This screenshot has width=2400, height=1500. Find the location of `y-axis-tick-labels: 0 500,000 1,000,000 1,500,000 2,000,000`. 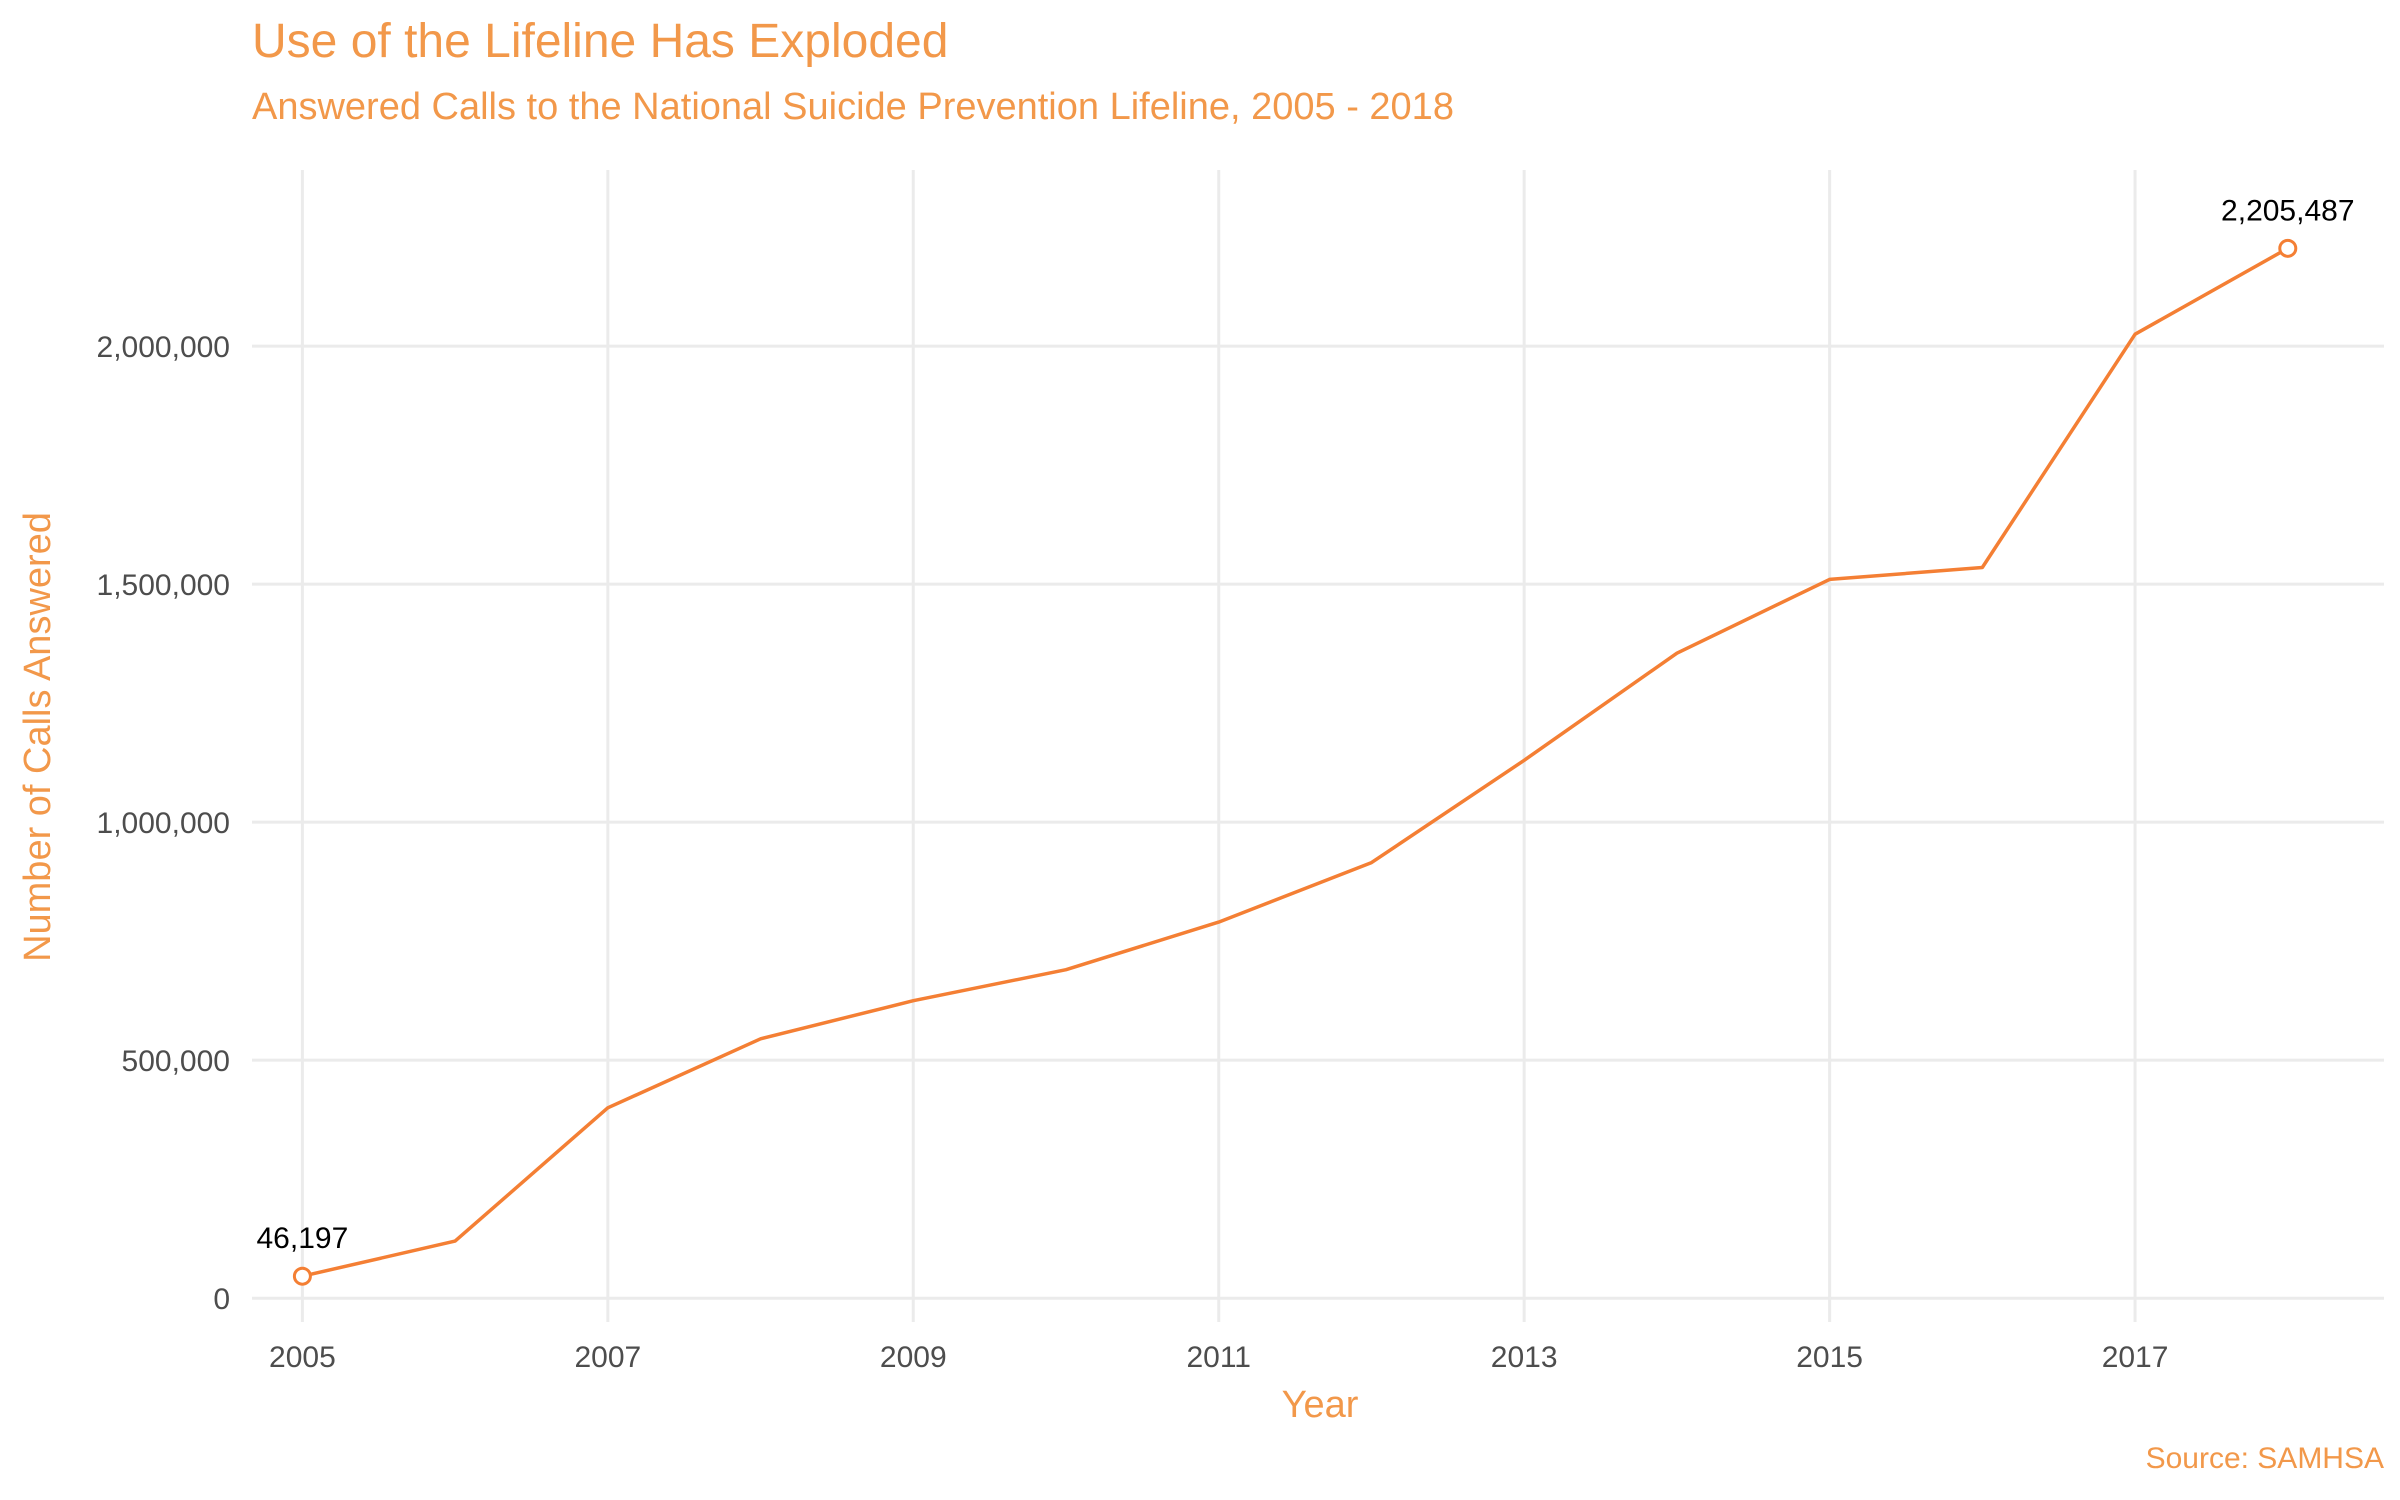

y-axis-tick-labels: 0 500,000 1,000,000 1,500,000 2,000,000 is located at coordinates (163, 823).